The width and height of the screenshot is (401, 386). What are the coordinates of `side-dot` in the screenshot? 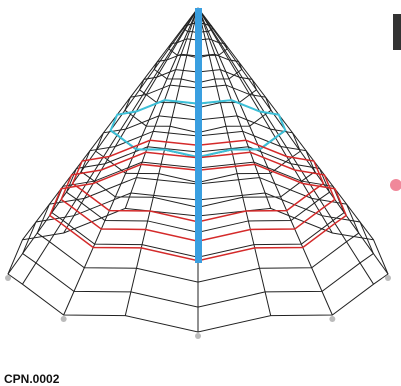 It's located at (395, 185).